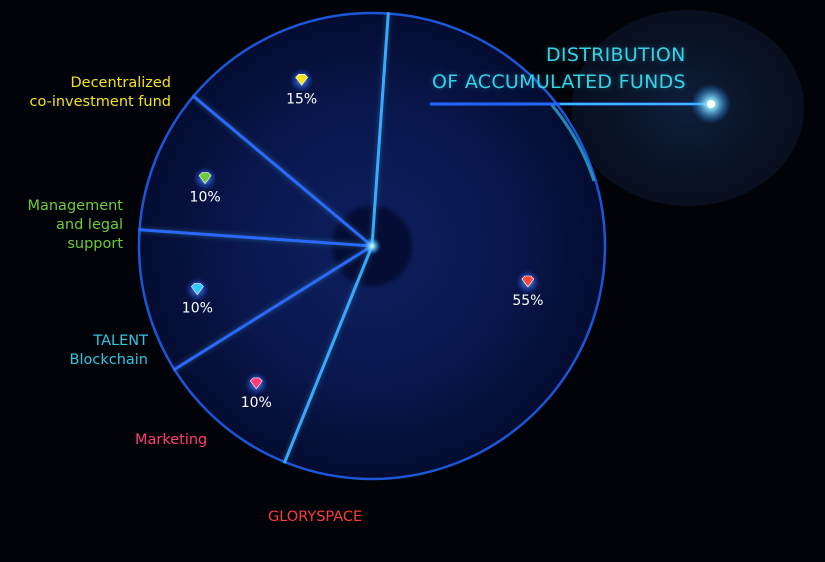  What do you see at coordinates (89, 225) in the screenshot?
I see `slice-category-label-line: and legal` at bounding box center [89, 225].